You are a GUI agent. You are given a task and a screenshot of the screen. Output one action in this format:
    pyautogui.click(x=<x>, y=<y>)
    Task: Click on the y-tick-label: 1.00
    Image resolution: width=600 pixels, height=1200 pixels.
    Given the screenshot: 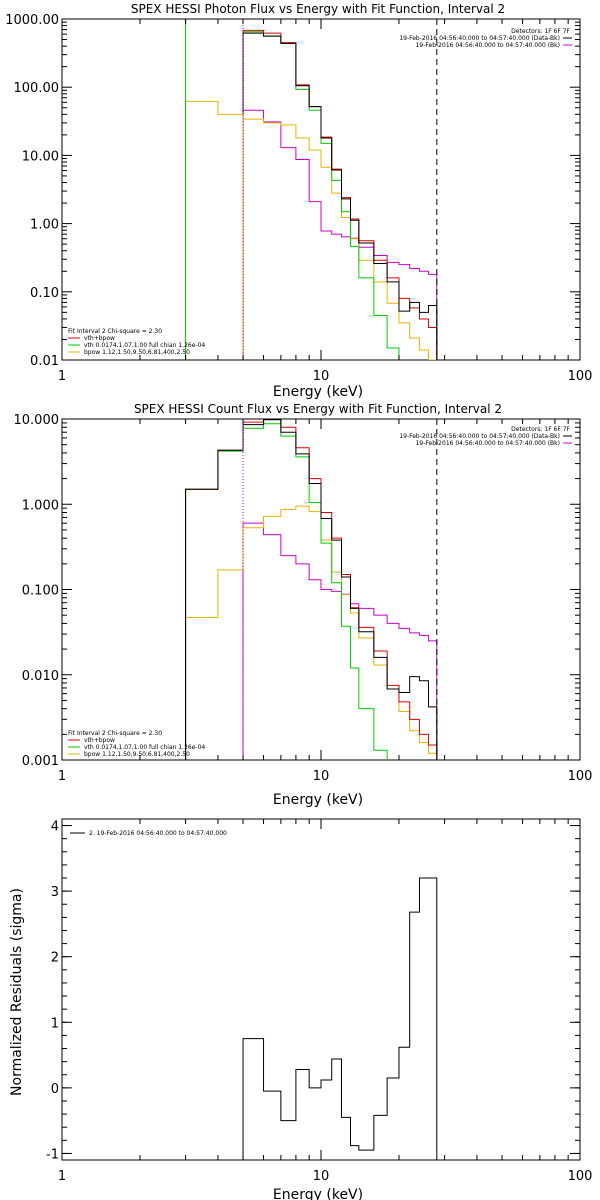 What is the action you would take?
    pyautogui.click(x=44, y=225)
    